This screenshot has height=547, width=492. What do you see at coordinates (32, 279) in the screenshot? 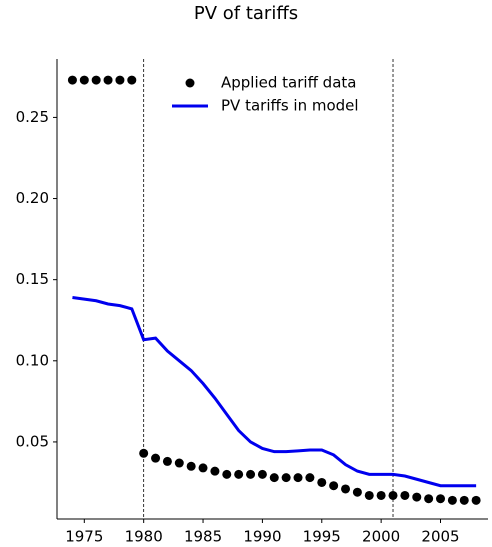
I see `y-tick-label: 0.15` at bounding box center [32, 279].